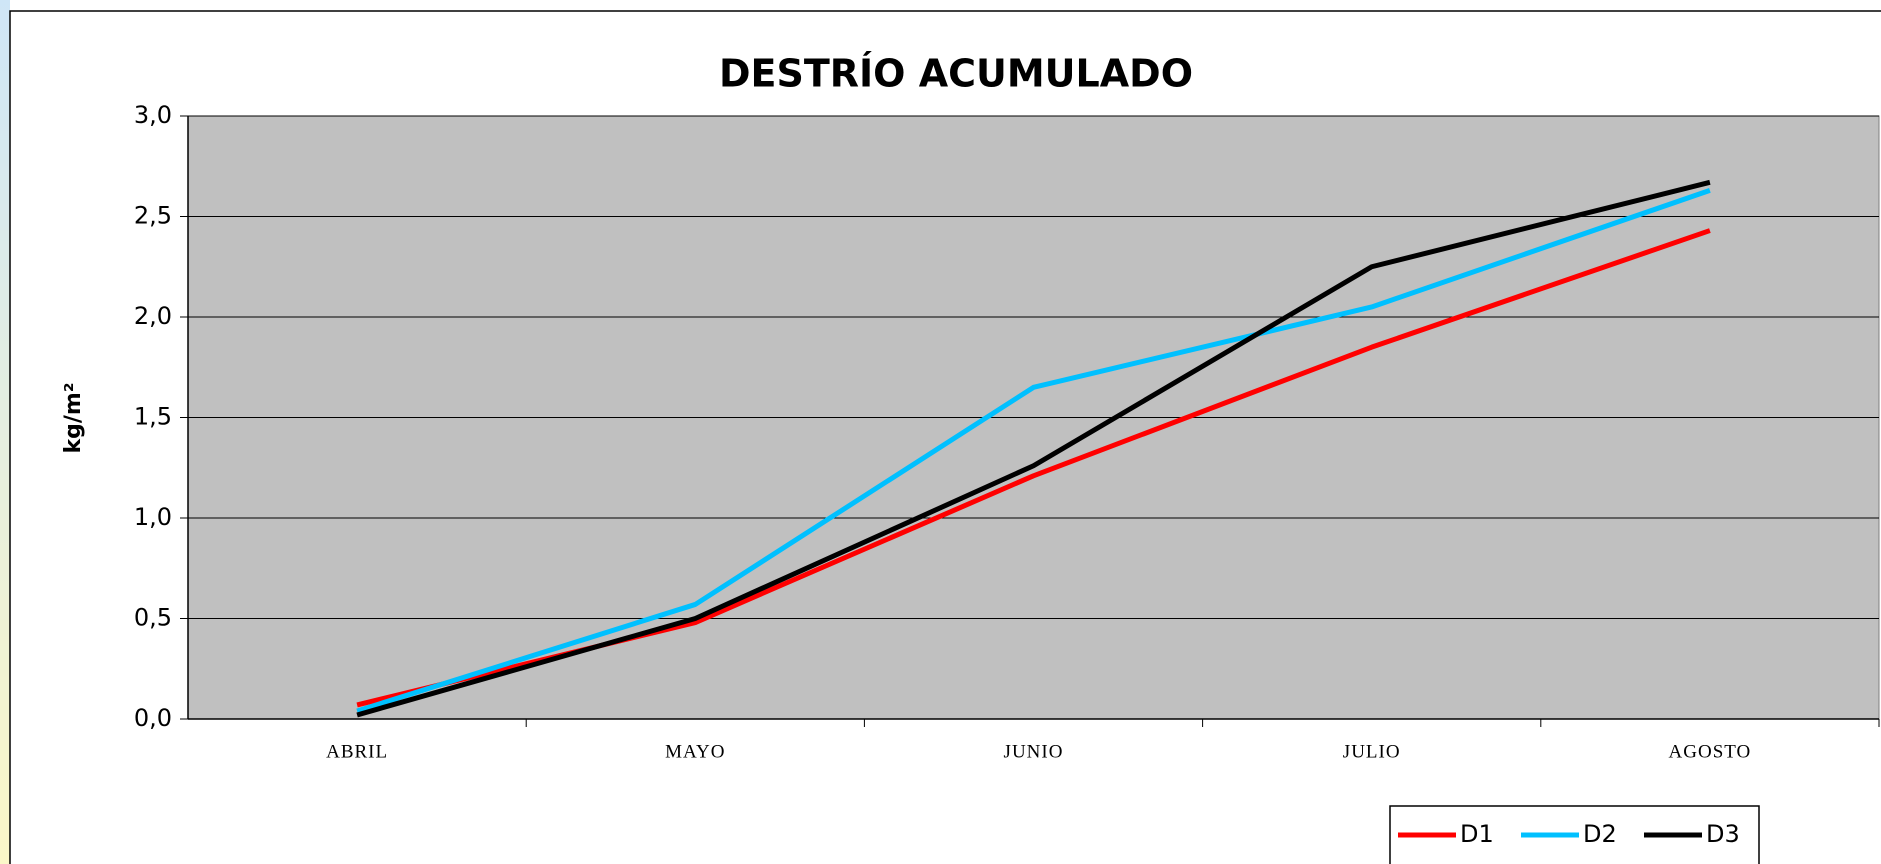 Image resolution: width=1881 pixels, height=864 pixels. I want to click on x-tick-label: MAYO, so click(695, 751).